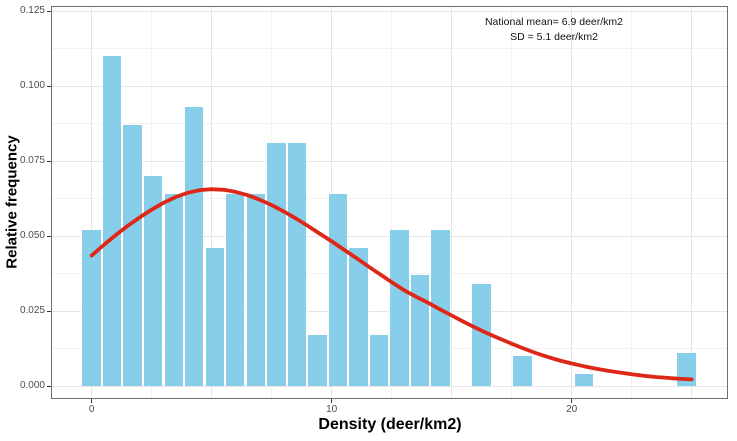 This screenshot has height=441, width=737. What do you see at coordinates (32, 160) in the screenshot?
I see `y-tick-label: 0.075` at bounding box center [32, 160].